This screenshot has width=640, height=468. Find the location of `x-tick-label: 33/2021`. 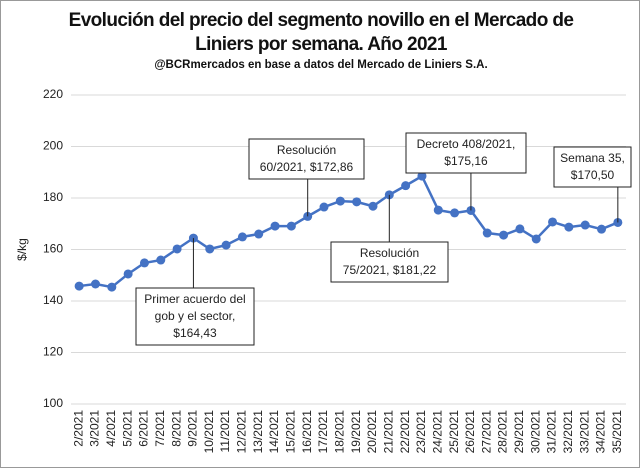

x-tick-label: 33/2021 is located at coordinates (584, 432).